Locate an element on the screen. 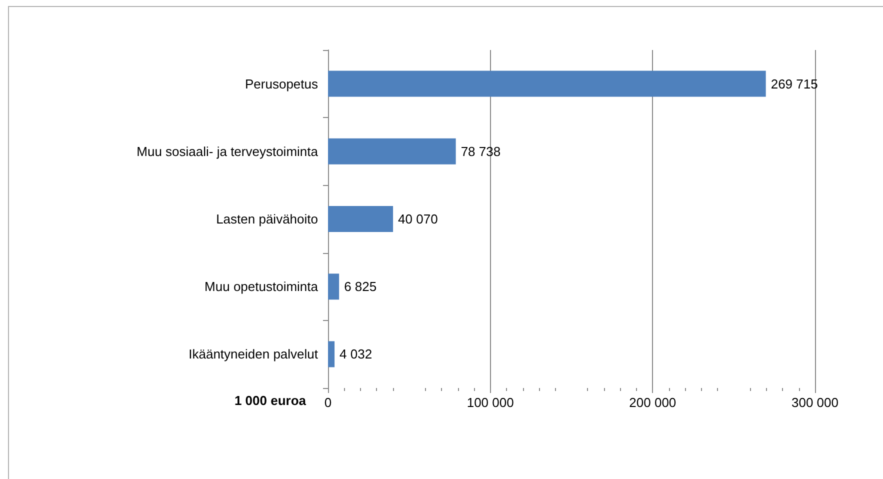 The height and width of the screenshot is (479, 883). data-label: 40 070 is located at coordinates (418, 219).